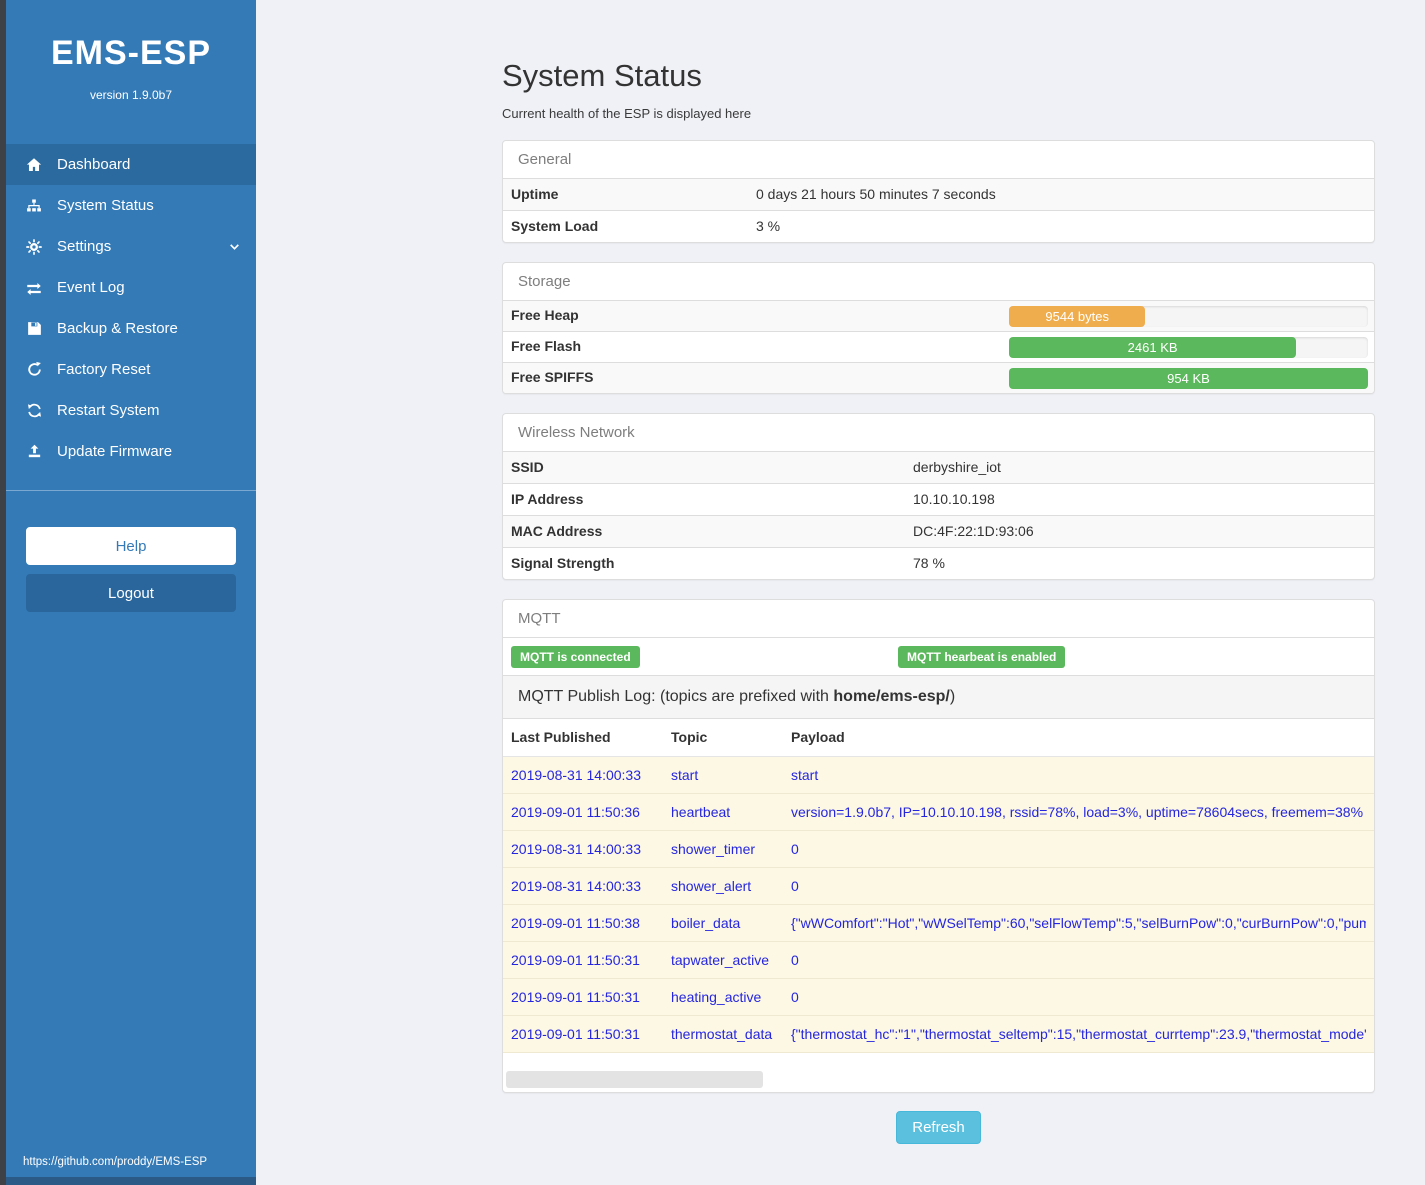 This screenshot has height=1185, width=1425. I want to click on logout-button: Logout, so click(131, 593).